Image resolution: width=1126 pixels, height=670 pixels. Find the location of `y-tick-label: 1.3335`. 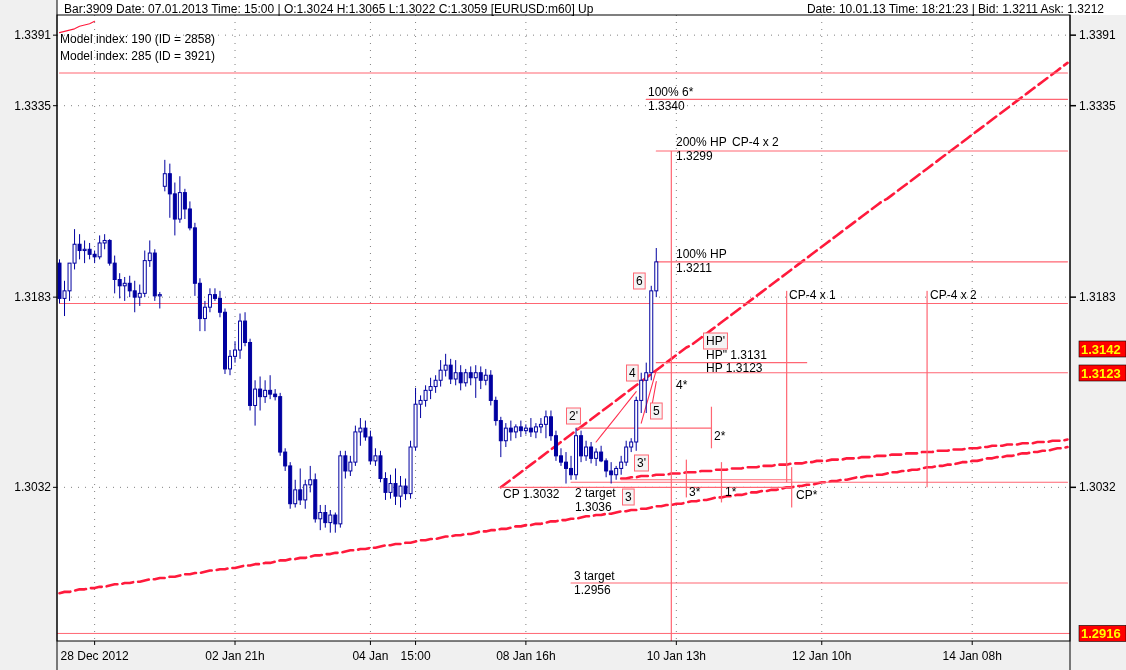

y-tick-label: 1.3335 is located at coordinates (33, 105).